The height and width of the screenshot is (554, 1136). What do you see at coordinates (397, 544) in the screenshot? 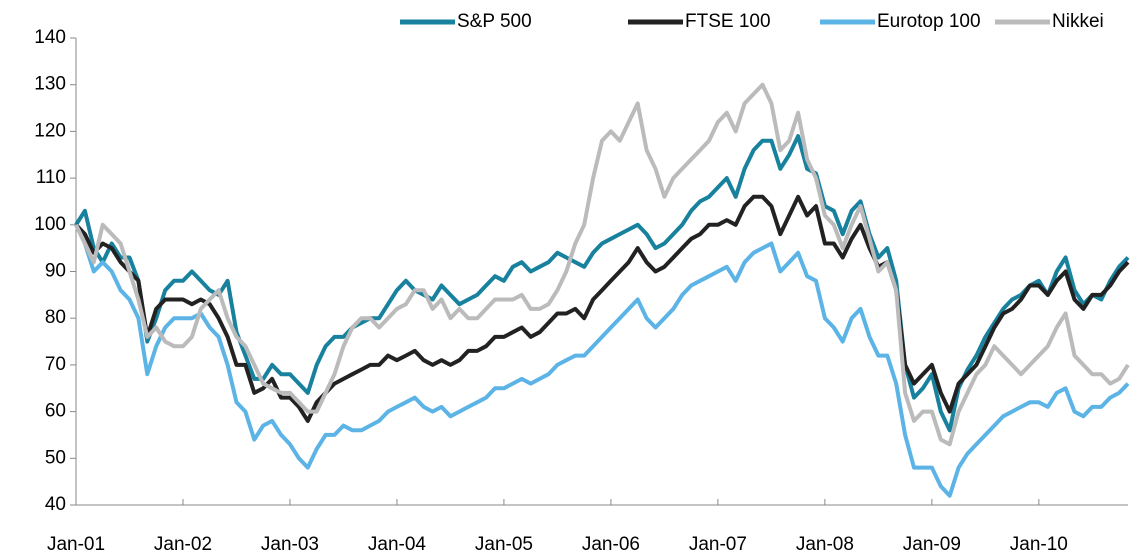
I see `x-tick-label: Jan-04` at bounding box center [397, 544].